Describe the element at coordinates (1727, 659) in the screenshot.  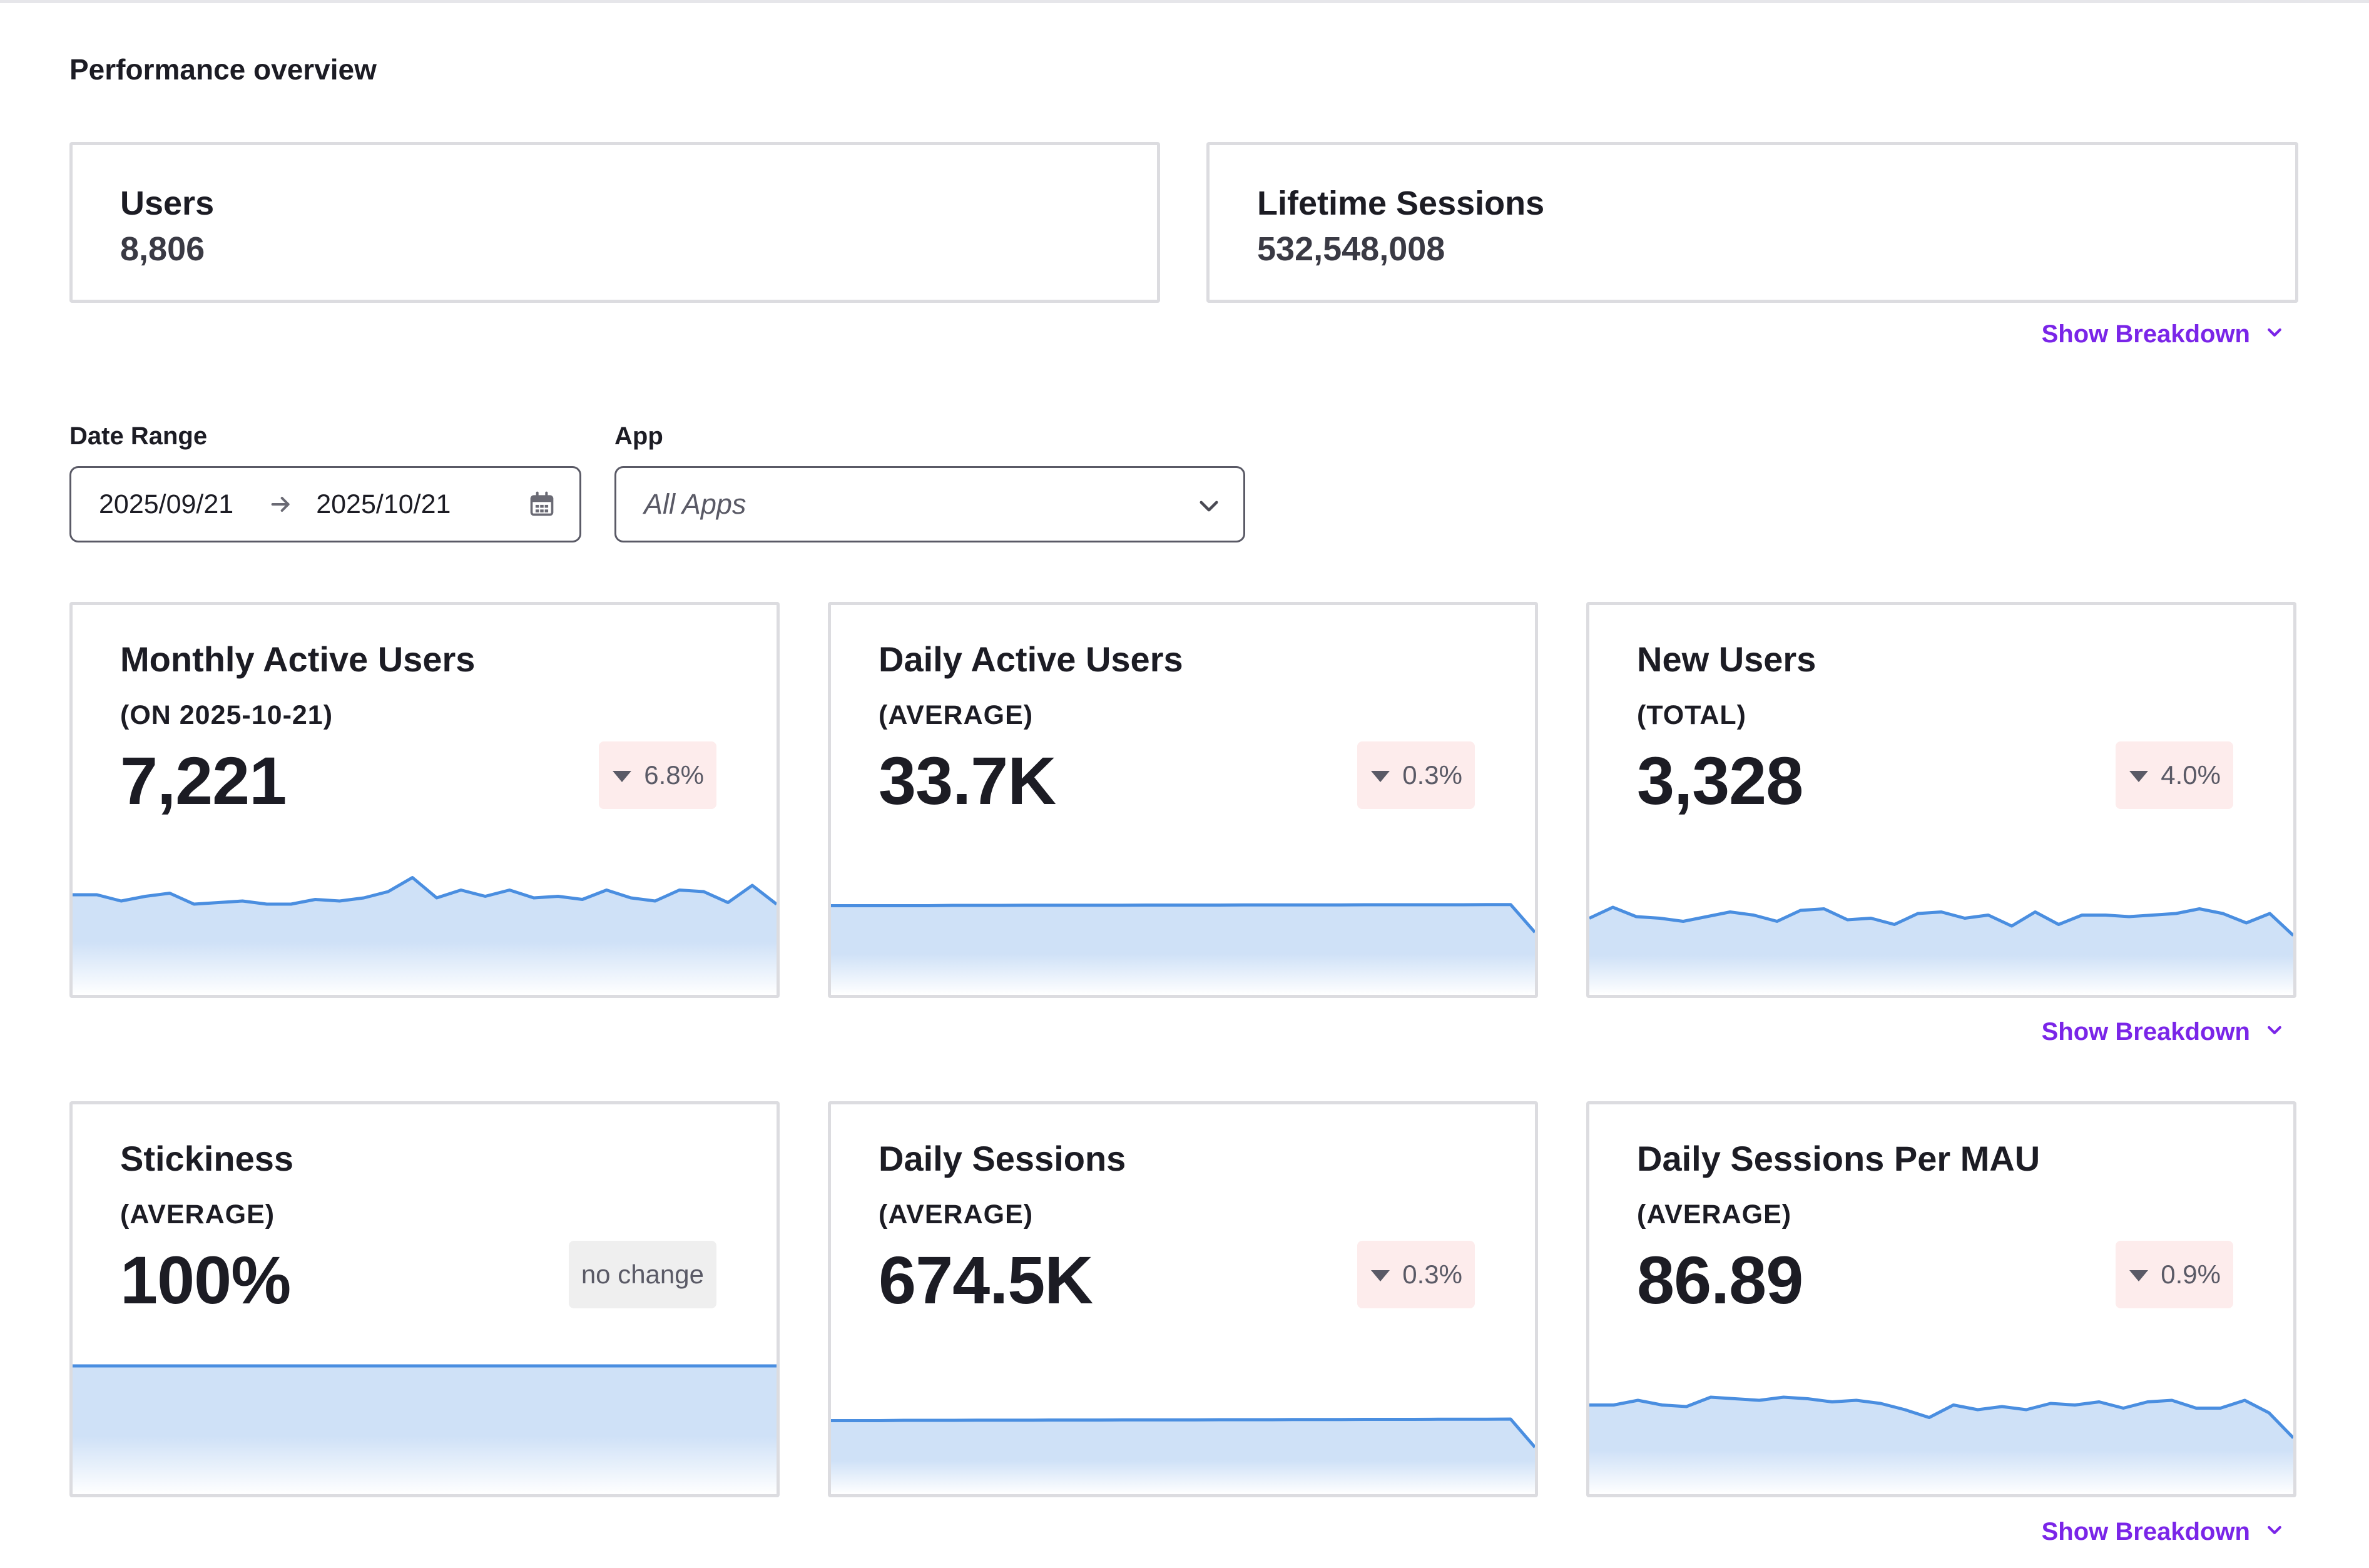
I see `metric-title: New Users` at that location.